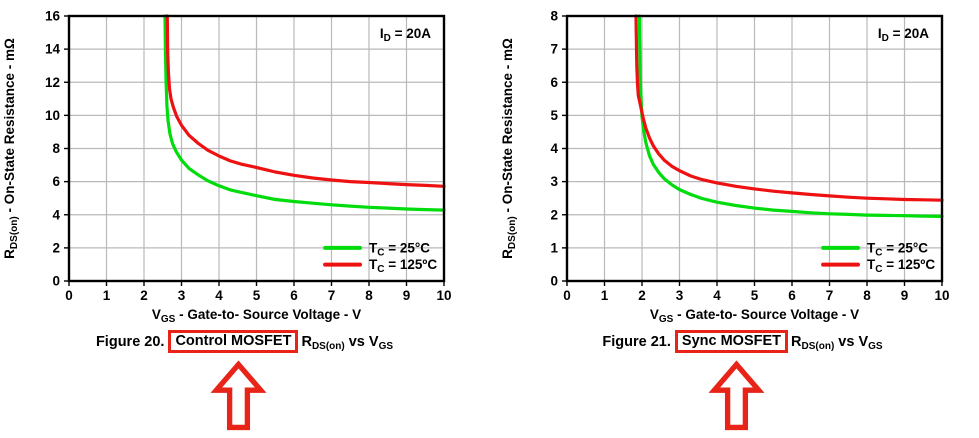 This screenshot has width=979, height=438. Describe the element at coordinates (233, 341) in the screenshot. I see `caption-highlight-box: Control MOSFET` at that location.